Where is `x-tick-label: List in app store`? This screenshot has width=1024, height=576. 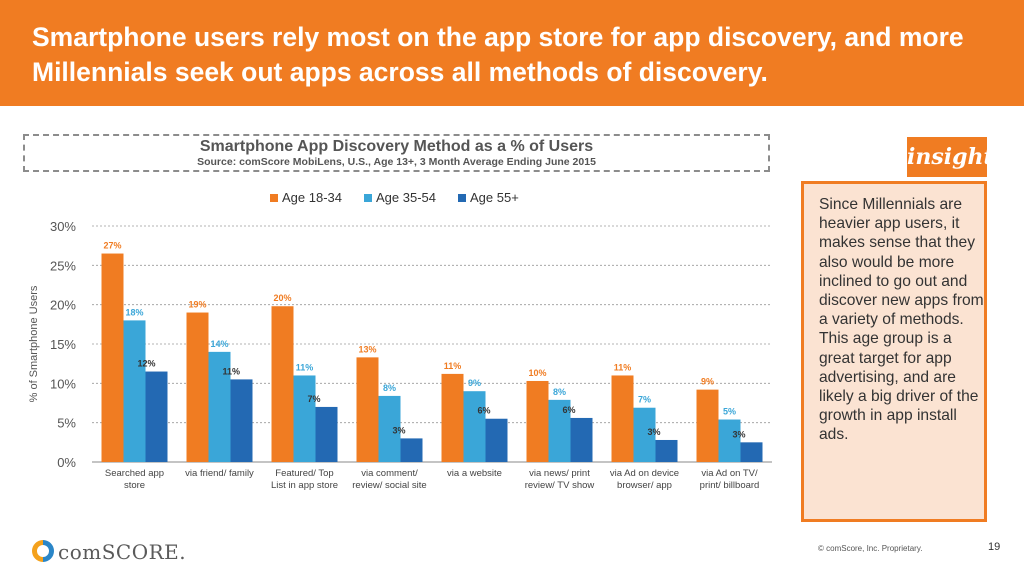 x-tick-label: List in app store is located at coordinates (304, 485).